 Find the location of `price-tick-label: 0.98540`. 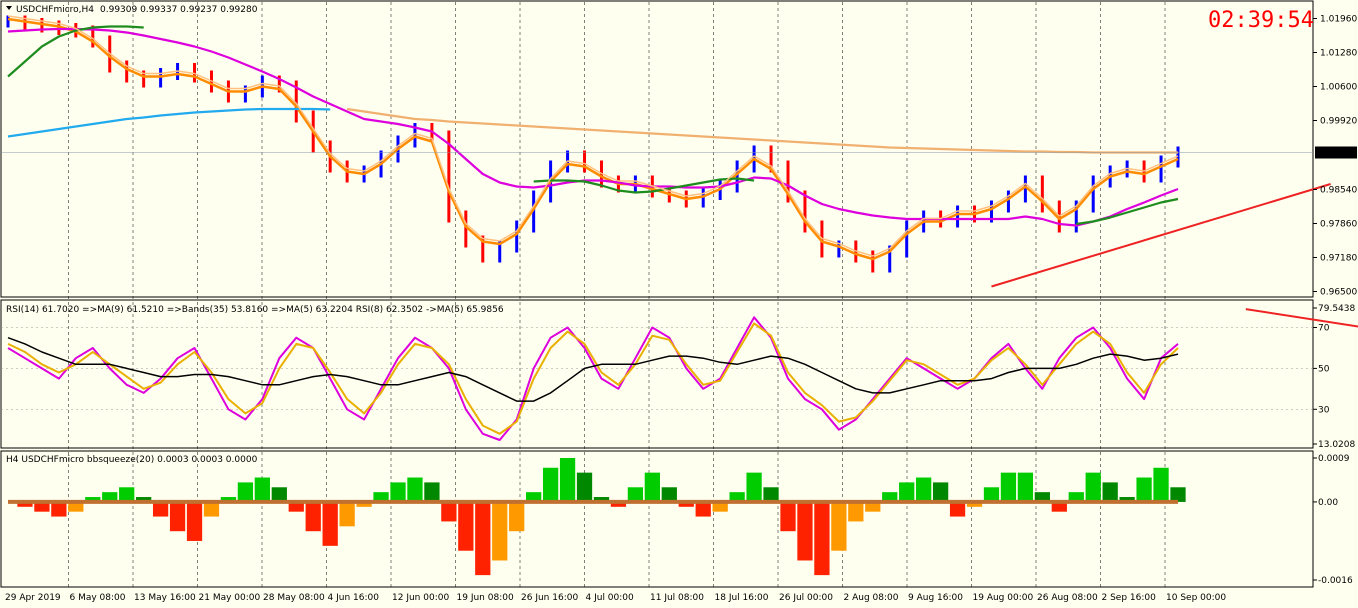

price-tick-label: 0.98540 is located at coordinates (1338, 191).